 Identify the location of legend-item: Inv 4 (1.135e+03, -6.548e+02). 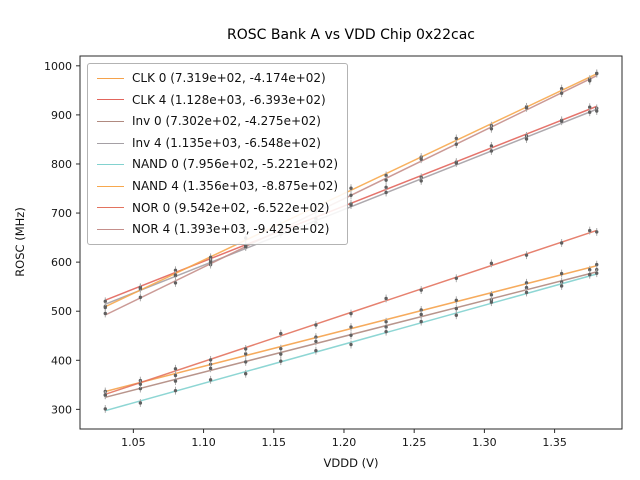
(217, 143).